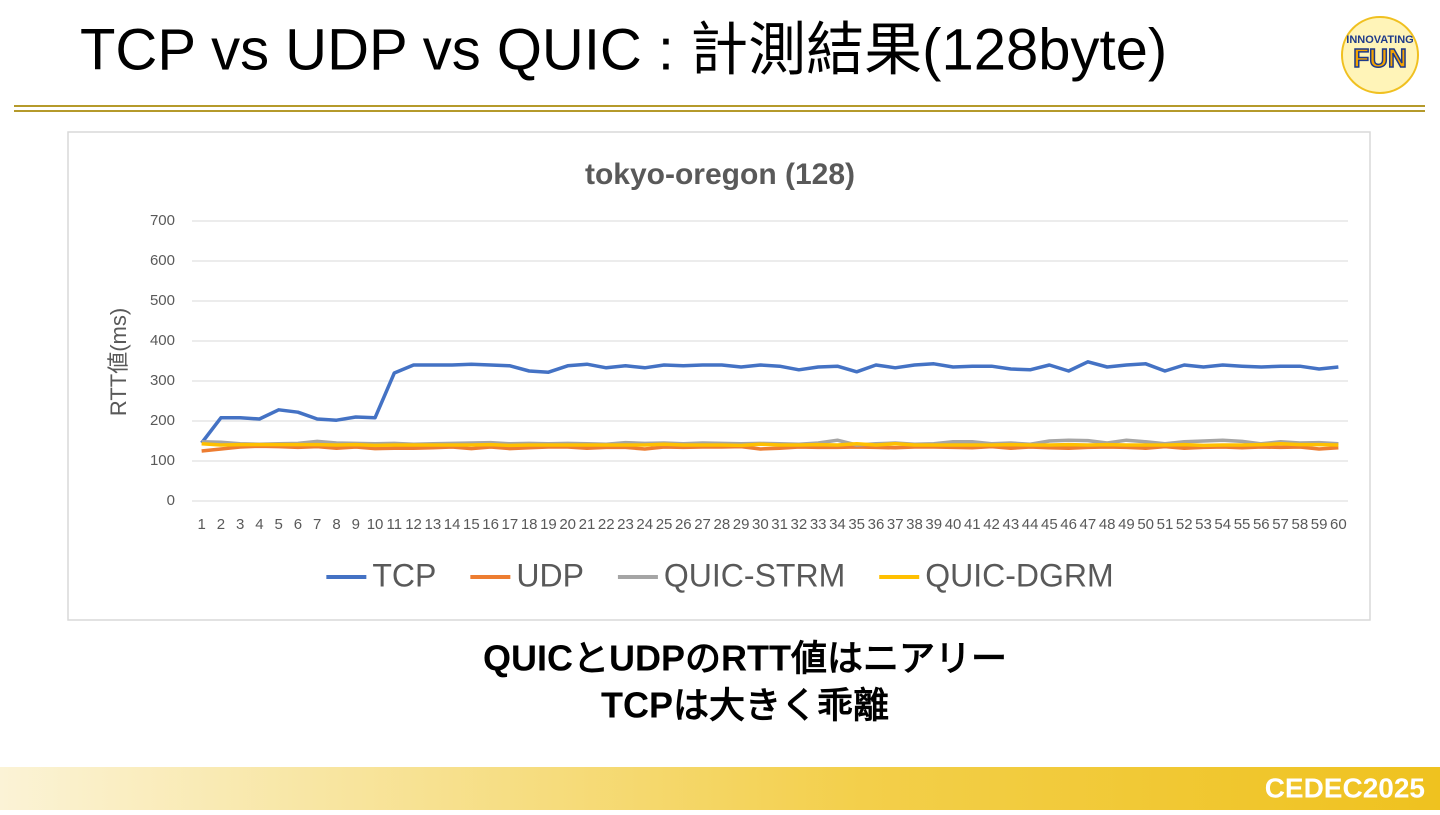  I want to click on legend-label: UDP, so click(550, 575).